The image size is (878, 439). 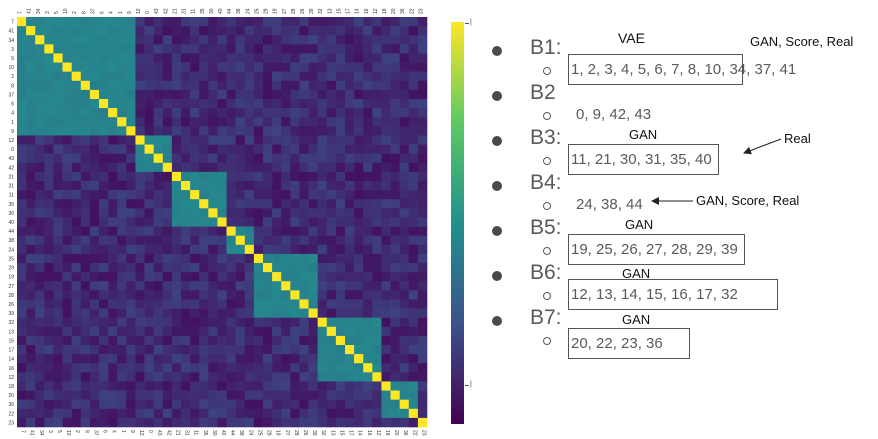 I want to click on sub-bullet-circle, so click(x=547, y=71).